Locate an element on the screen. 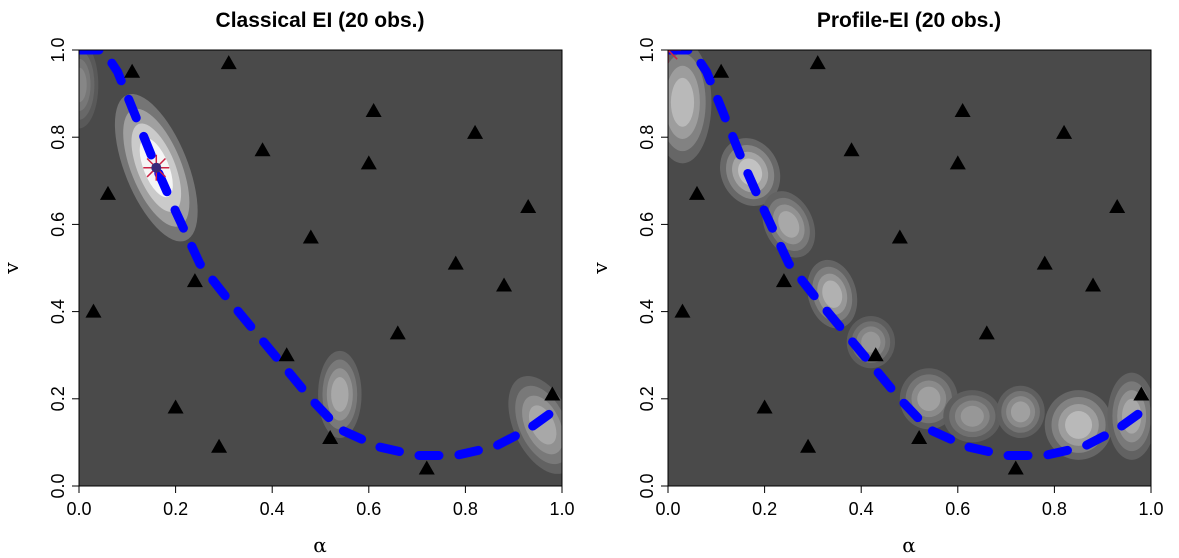 The height and width of the screenshot is (558, 1179). best-point-dot is located at coordinates (156, 167).